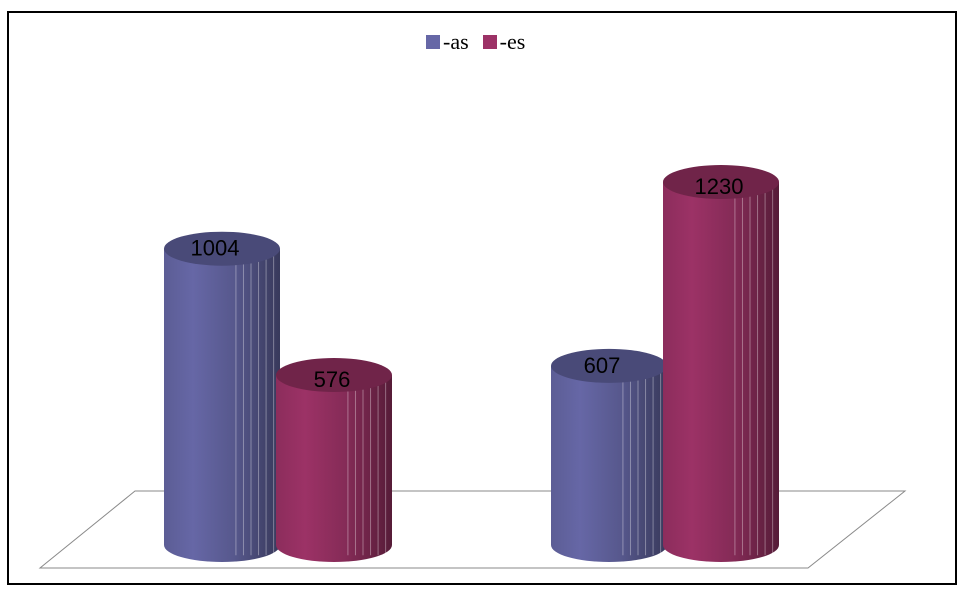 The width and height of the screenshot is (961, 589). I want to click on legend-item-es: -es, so click(504, 42).